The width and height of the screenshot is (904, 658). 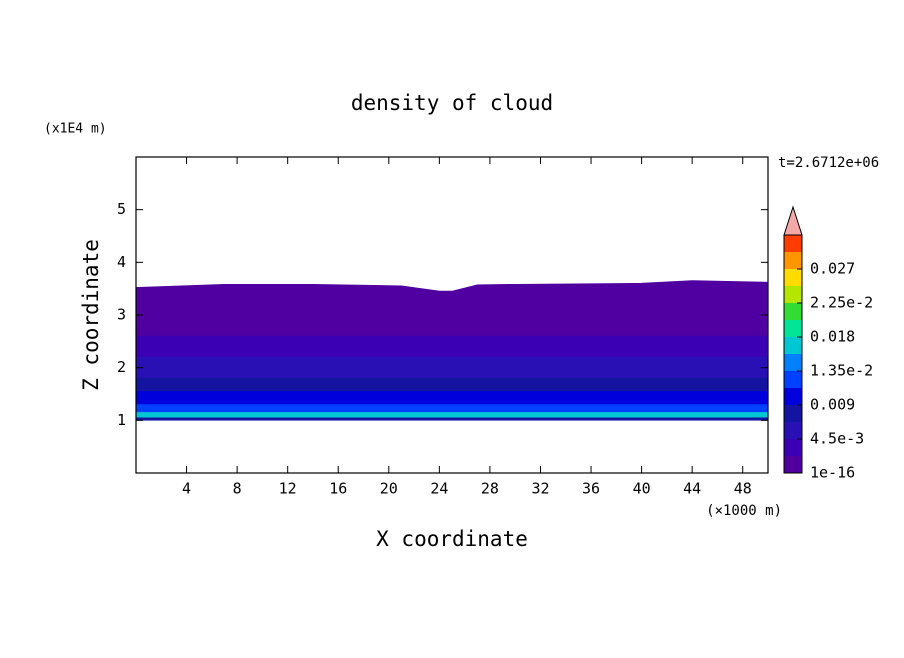 I want to click on x-tick-label: 44, so click(x=692, y=489).